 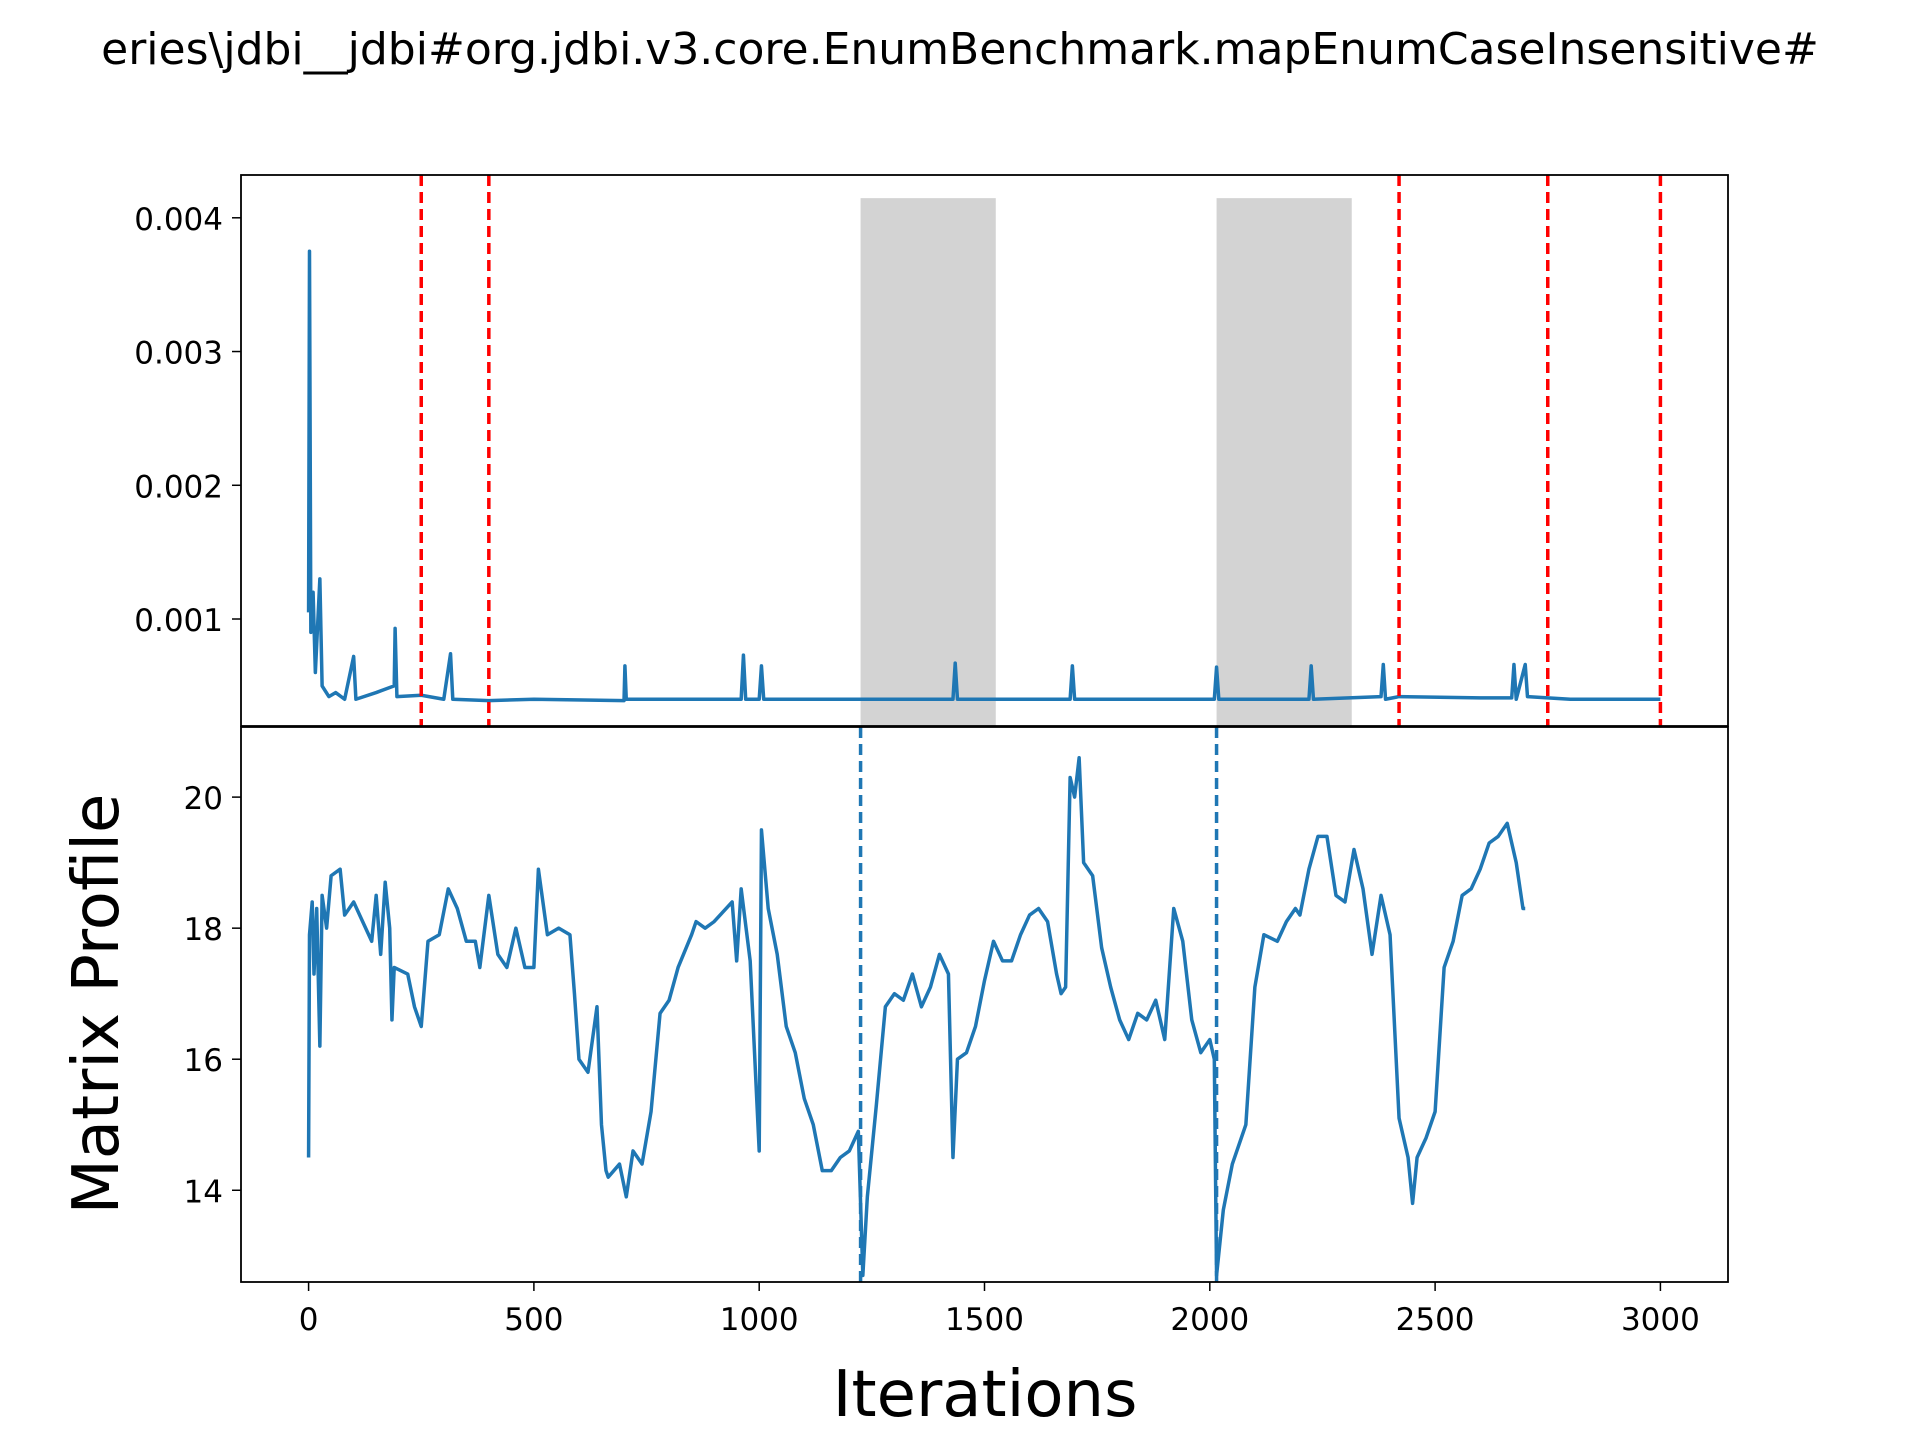 What do you see at coordinates (759, 1320) in the screenshot?
I see `x-tick-label: 1000` at bounding box center [759, 1320].